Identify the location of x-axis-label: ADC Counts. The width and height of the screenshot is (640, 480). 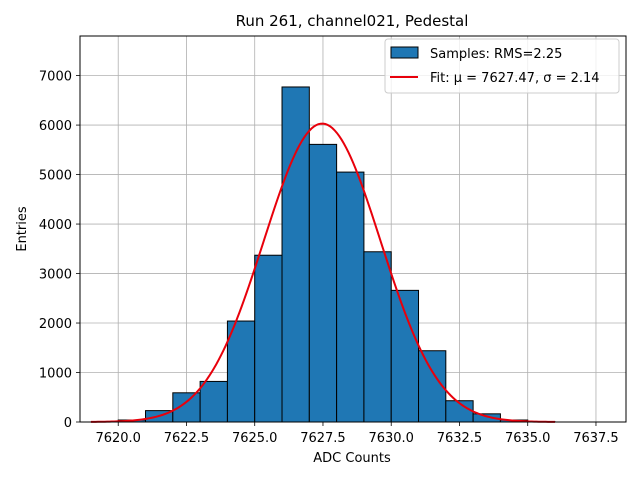
(352, 458).